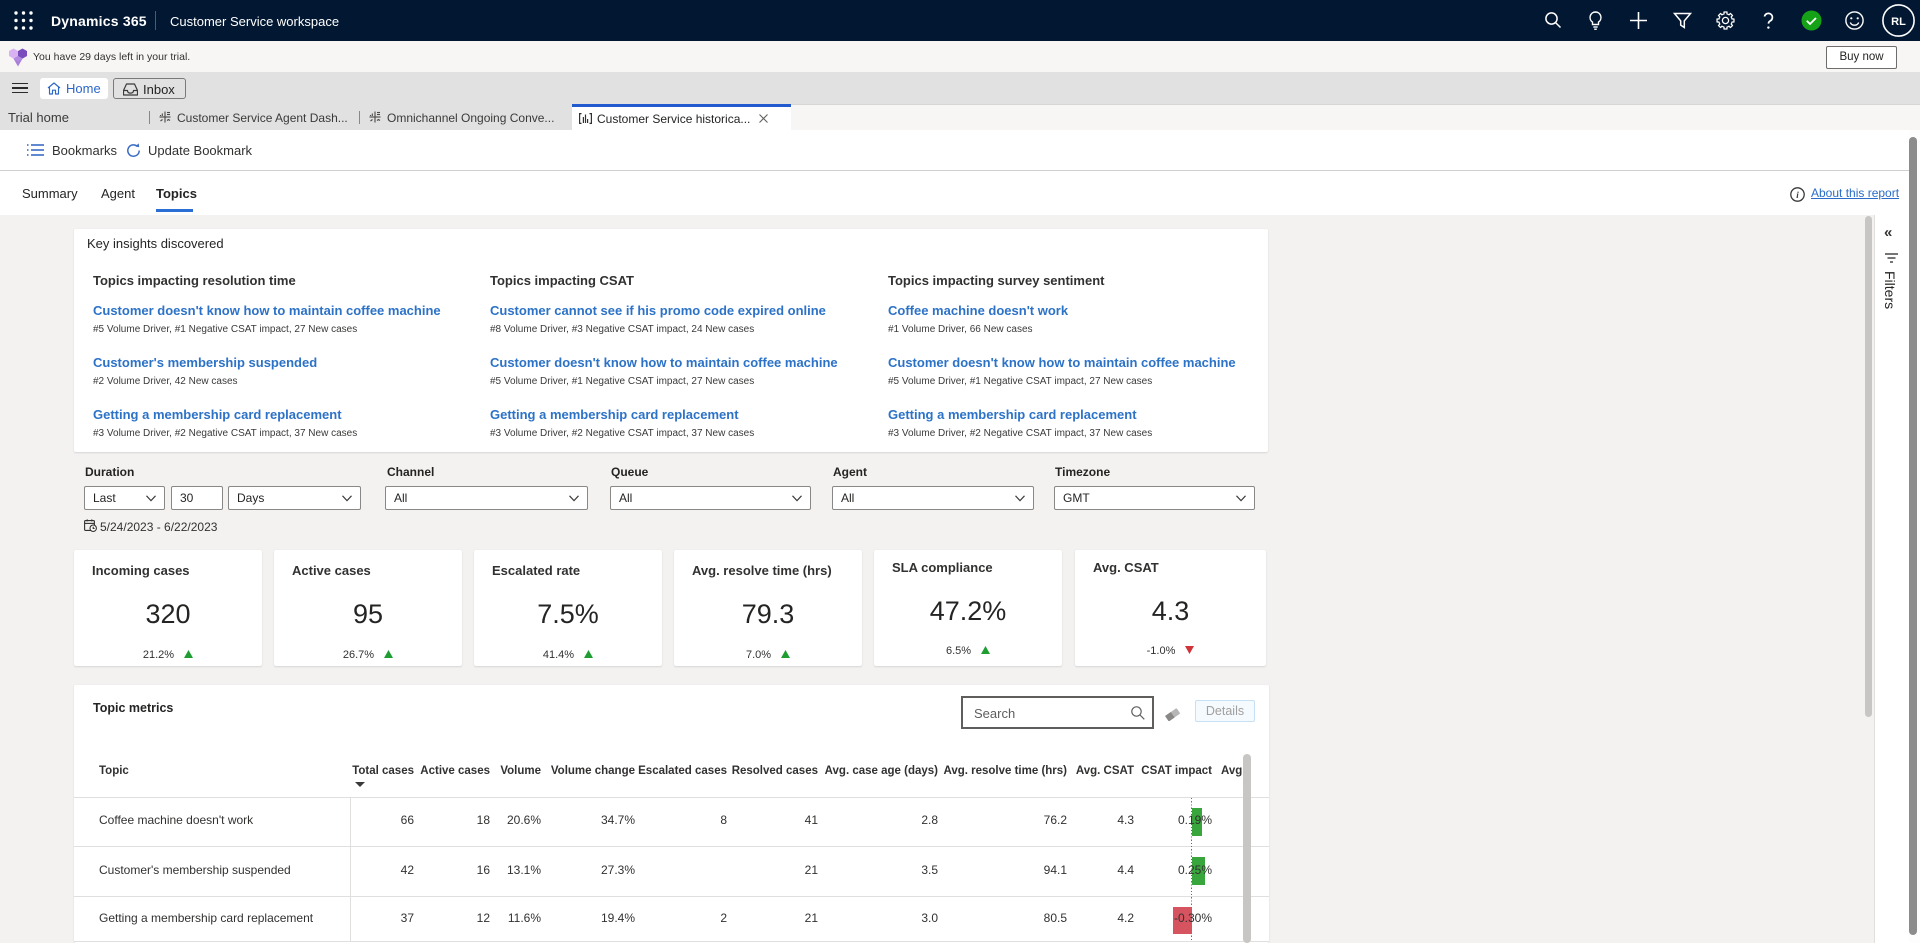 This screenshot has width=1920, height=943. Describe the element at coordinates (1797, 195) in the screenshot. I see `svg-text: i` at that location.